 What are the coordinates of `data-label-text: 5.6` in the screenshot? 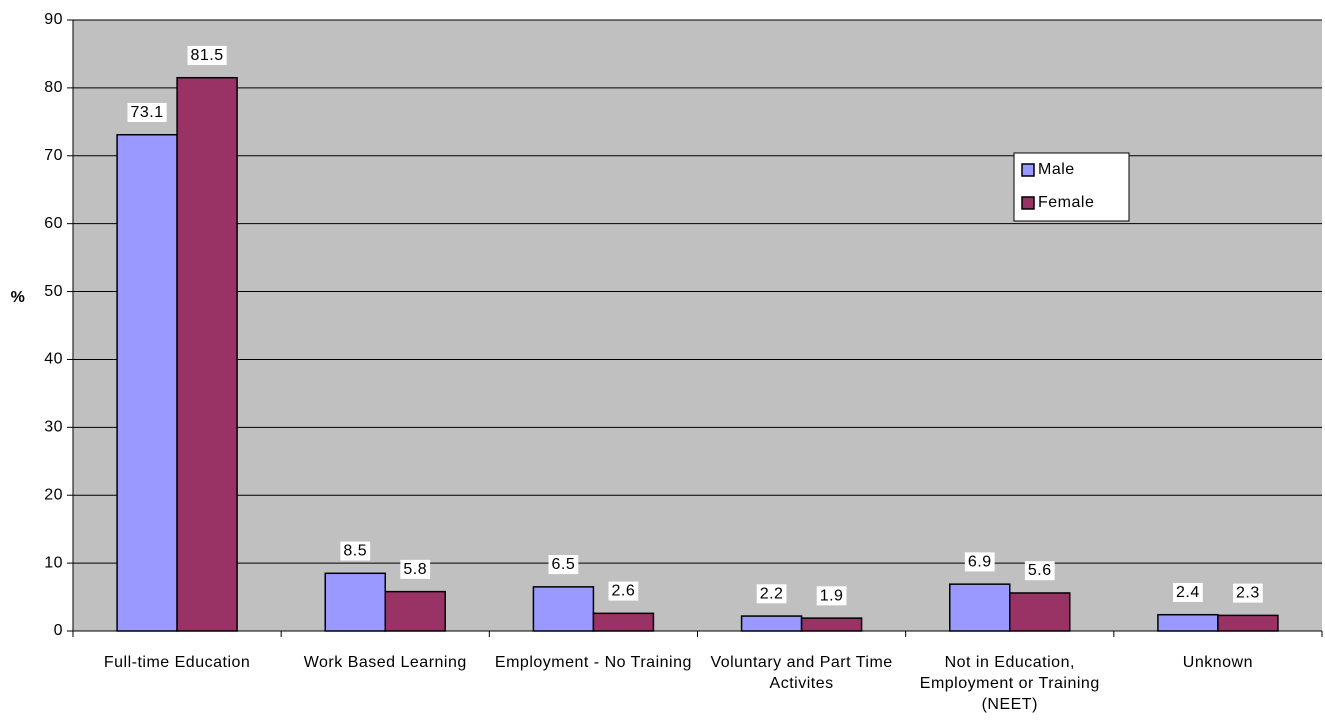 It's located at (1040, 570).